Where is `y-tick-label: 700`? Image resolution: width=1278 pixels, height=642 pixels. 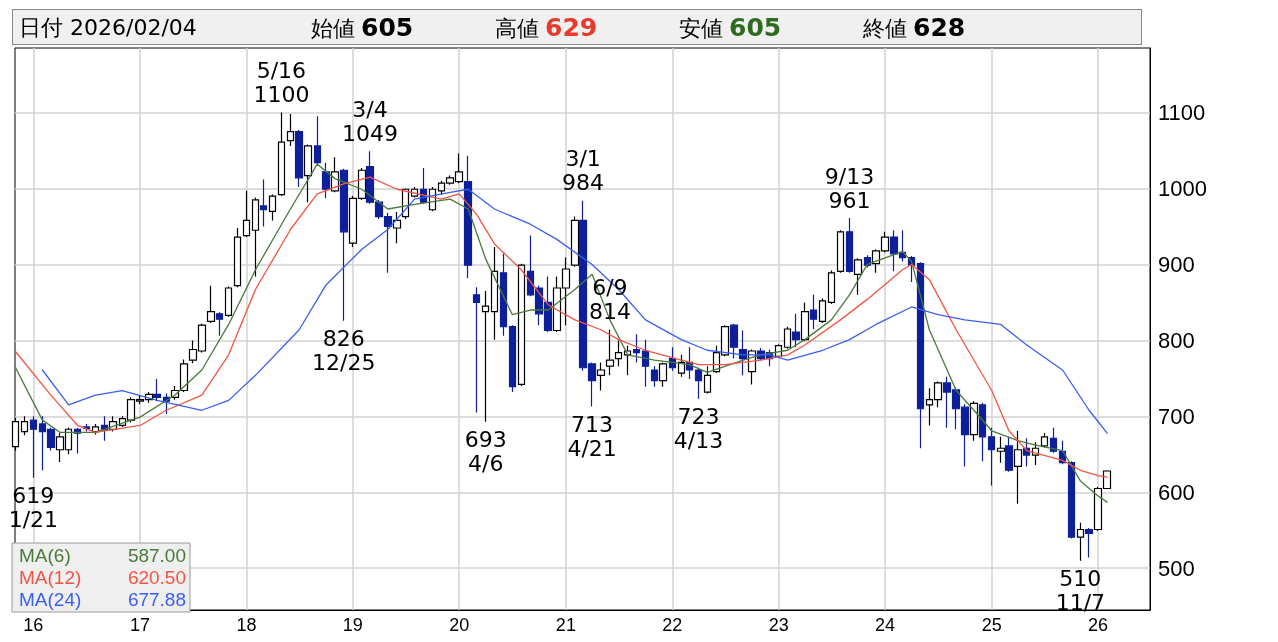
y-tick-label: 700 is located at coordinates (1176, 416).